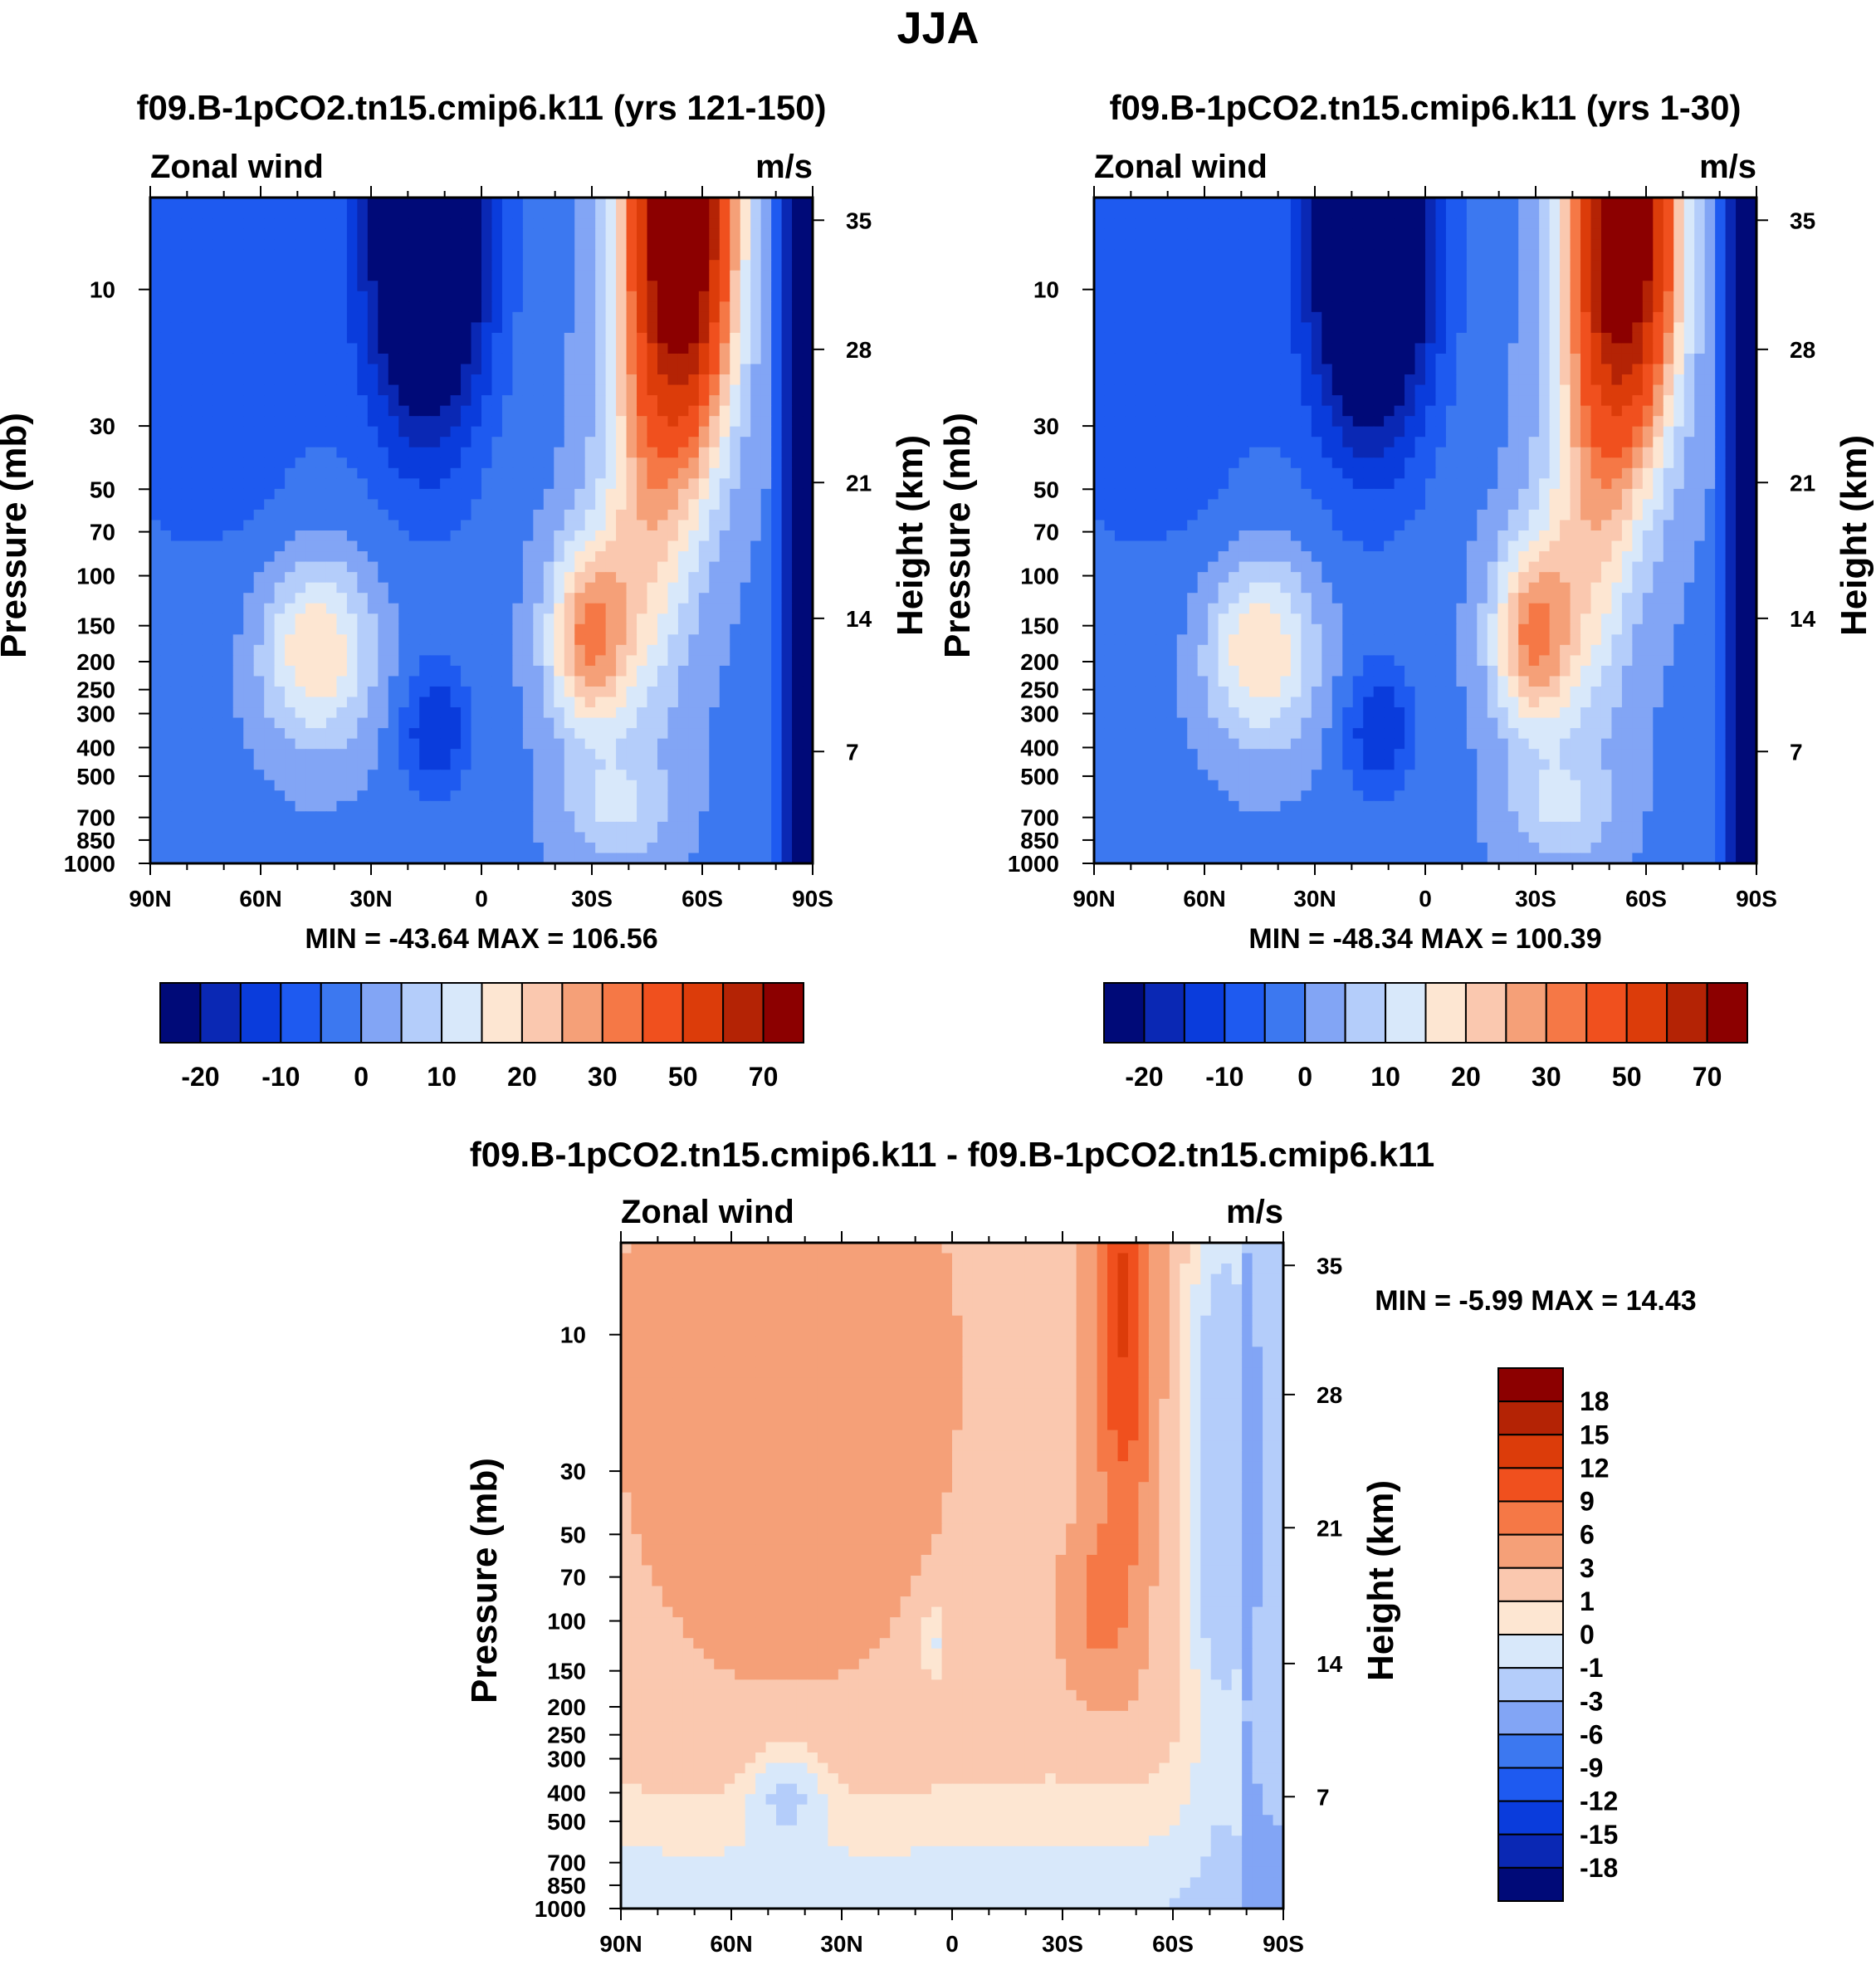  What do you see at coordinates (95, 818) in the screenshot?
I see `y-tick-label: 700` at bounding box center [95, 818].